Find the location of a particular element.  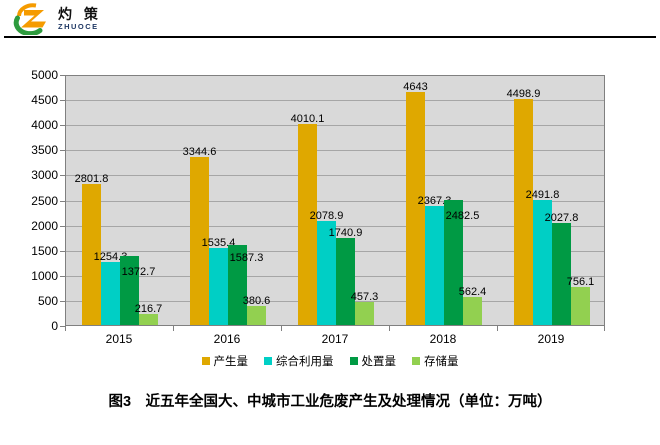

legend-item-处置量: 处置量 is located at coordinates (373, 361).